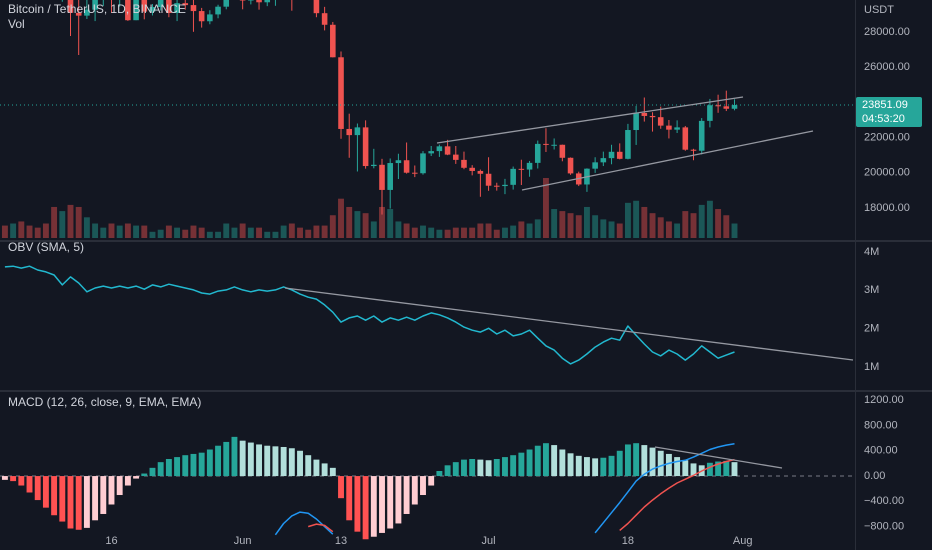  What do you see at coordinates (341, 541) in the screenshot?
I see `x-tick-label: 13` at bounding box center [341, 541].